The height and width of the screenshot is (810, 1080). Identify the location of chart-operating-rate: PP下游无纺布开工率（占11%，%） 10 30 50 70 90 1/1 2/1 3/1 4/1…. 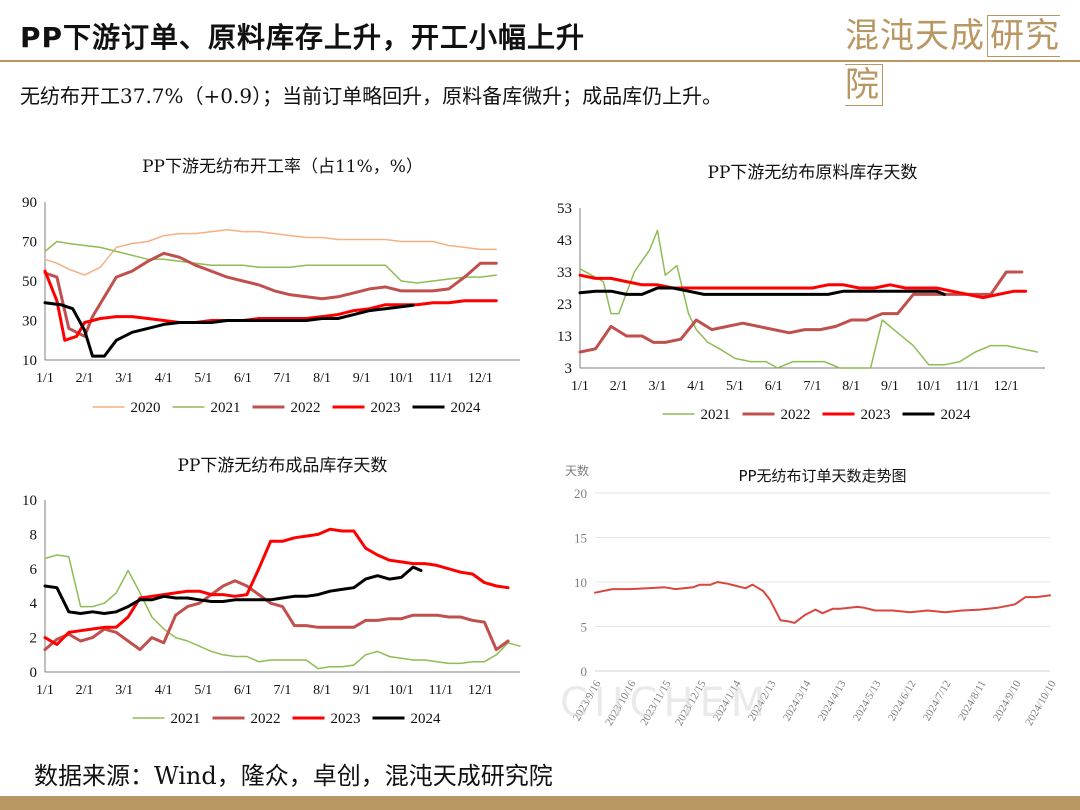
(271, 286).